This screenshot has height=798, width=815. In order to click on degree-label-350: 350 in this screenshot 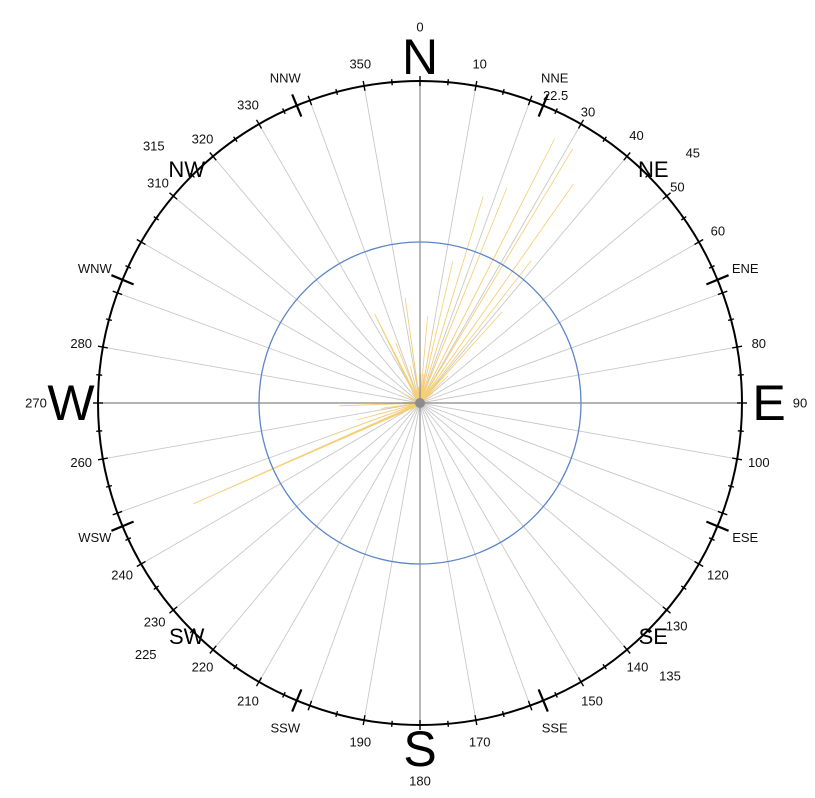, I will do `click(360, 64)`.